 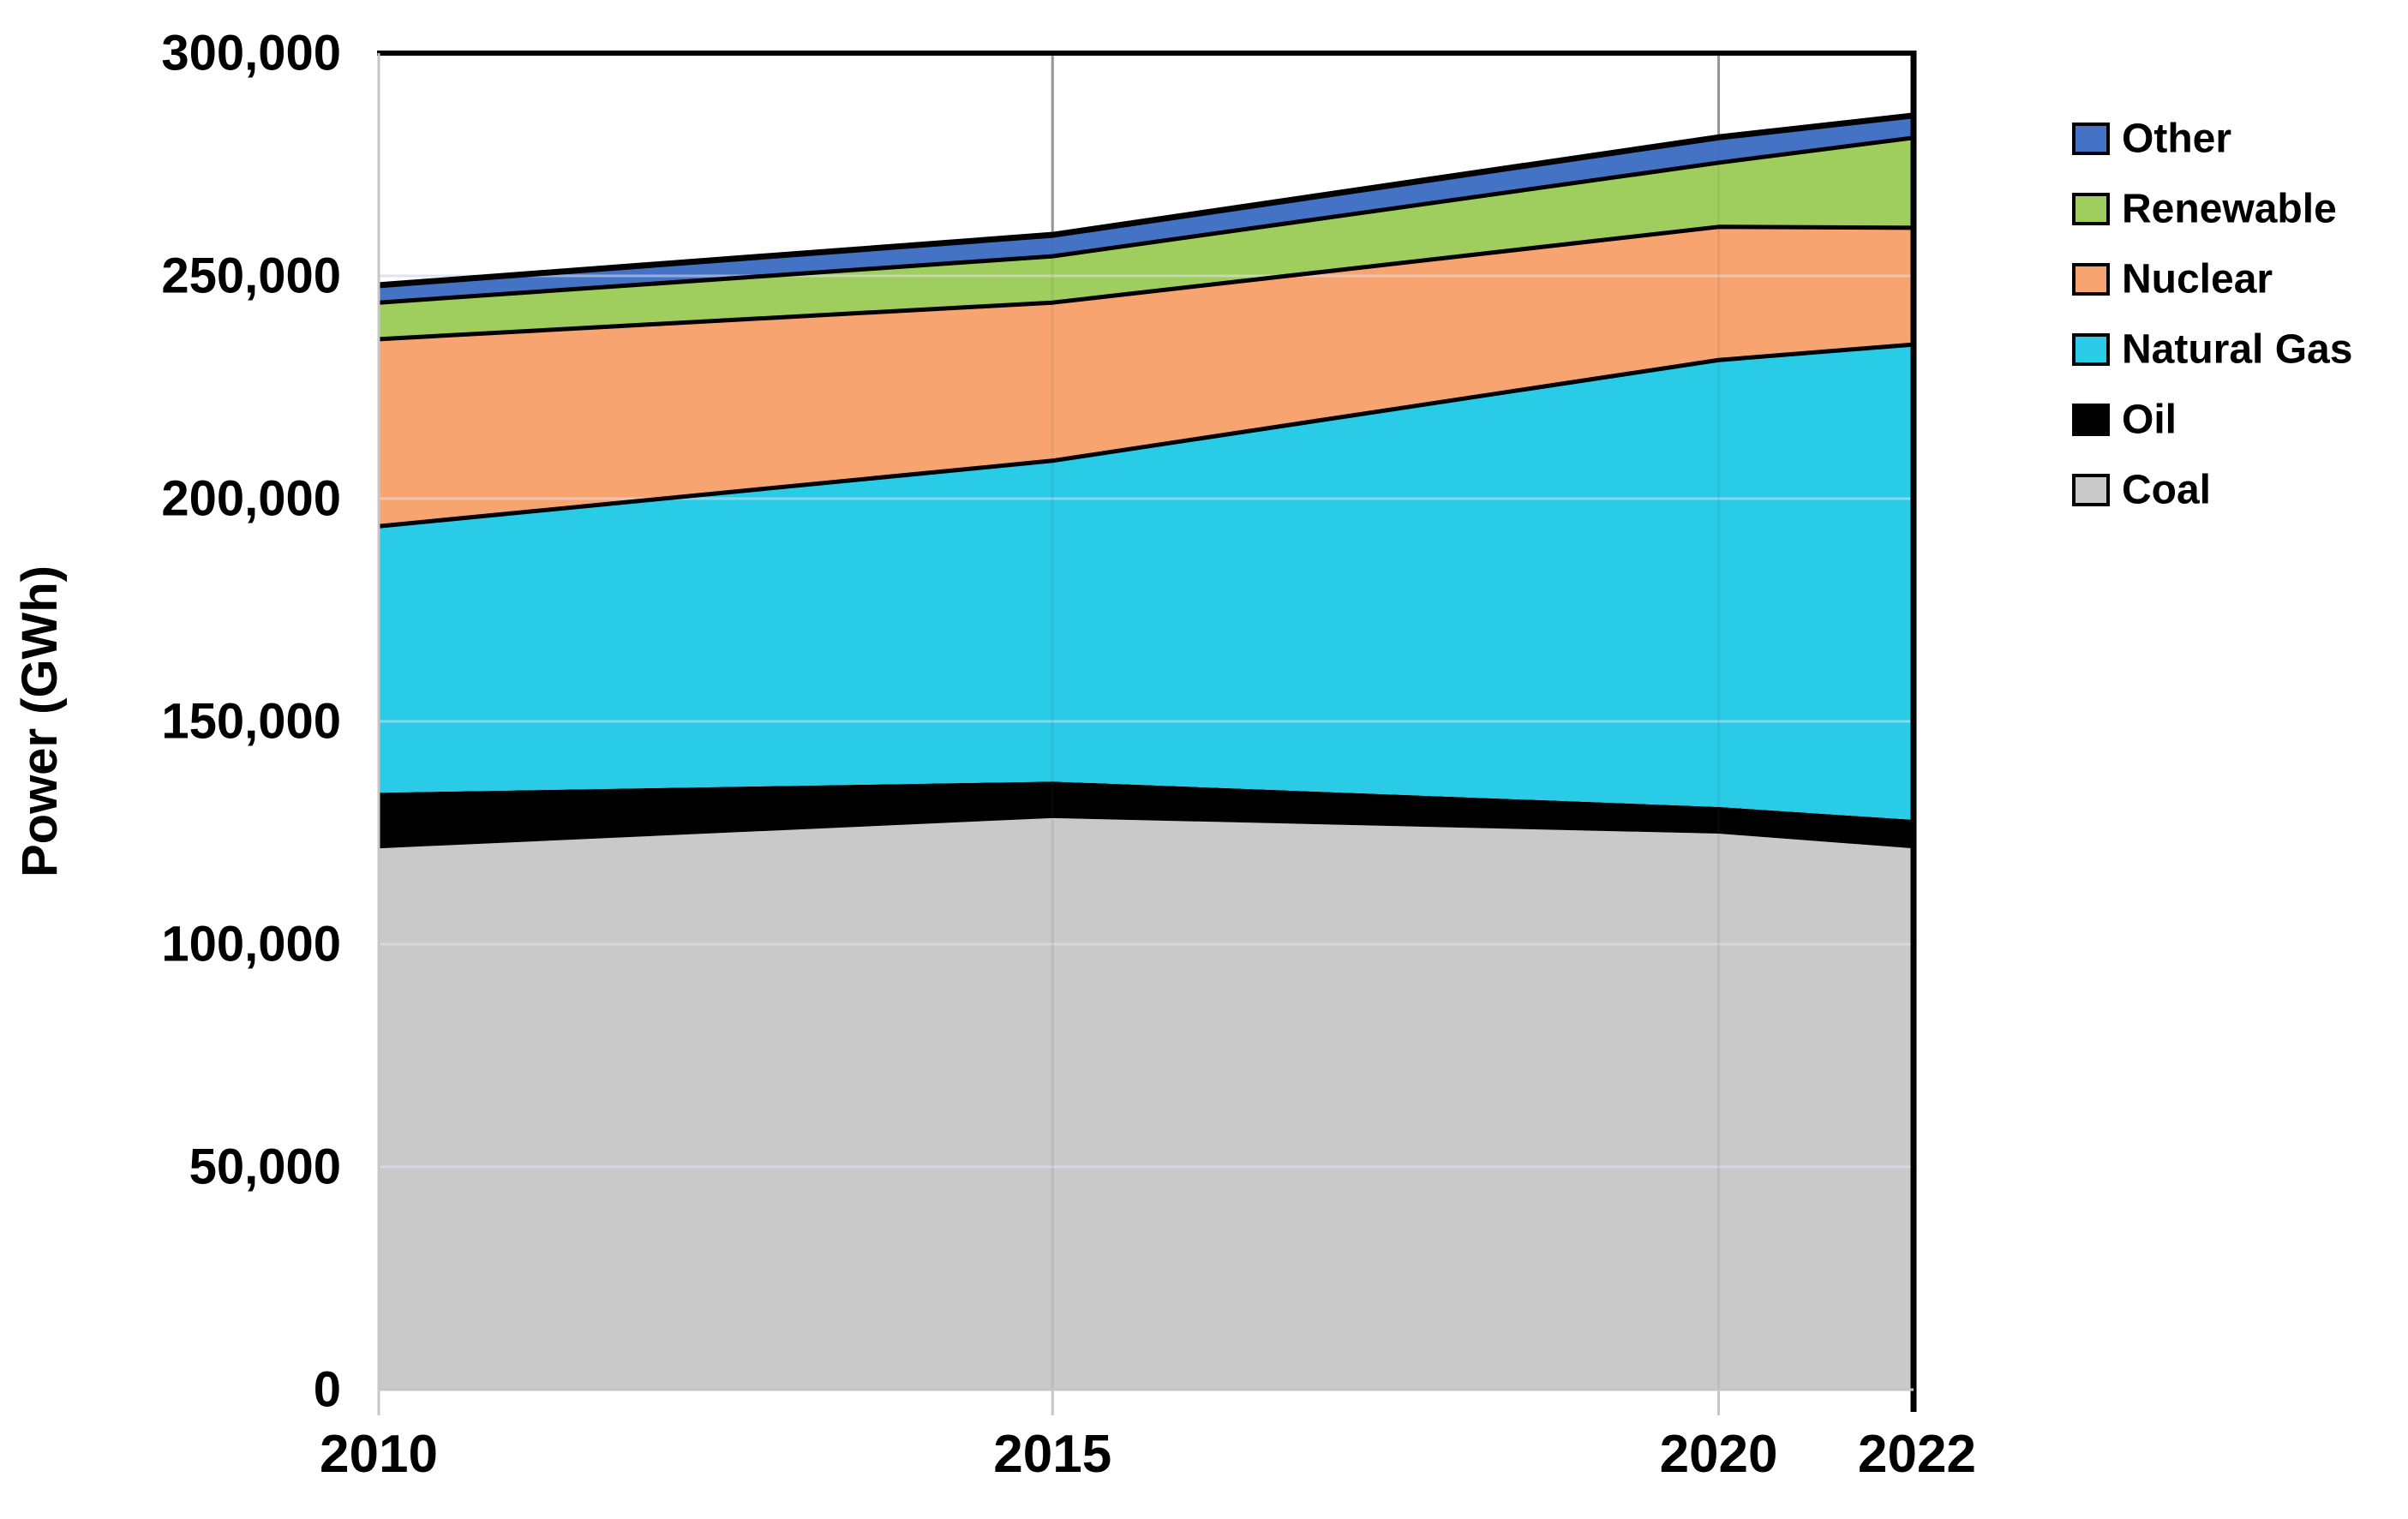 I want to click on x-tick-label: 2020, so click(x=1719, y=1454).